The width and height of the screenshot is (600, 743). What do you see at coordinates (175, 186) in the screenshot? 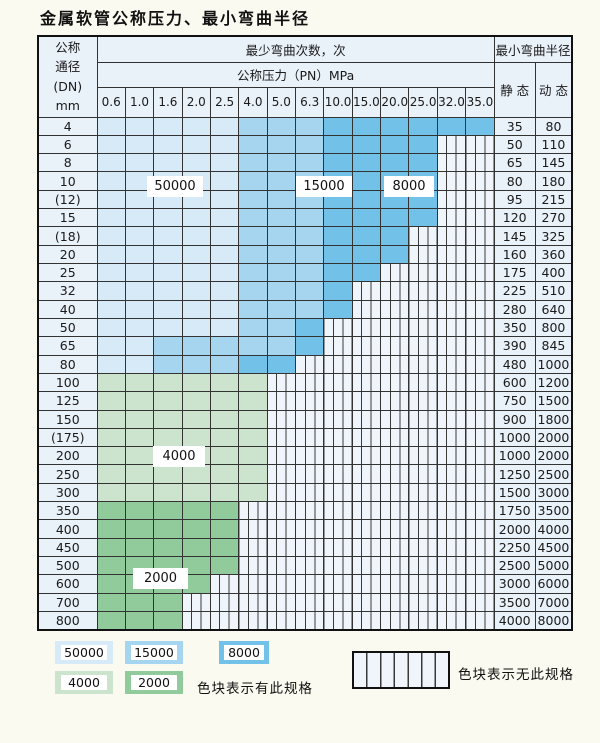
I see `zone-label-50000: 50000` at bounding box center [175, 186].